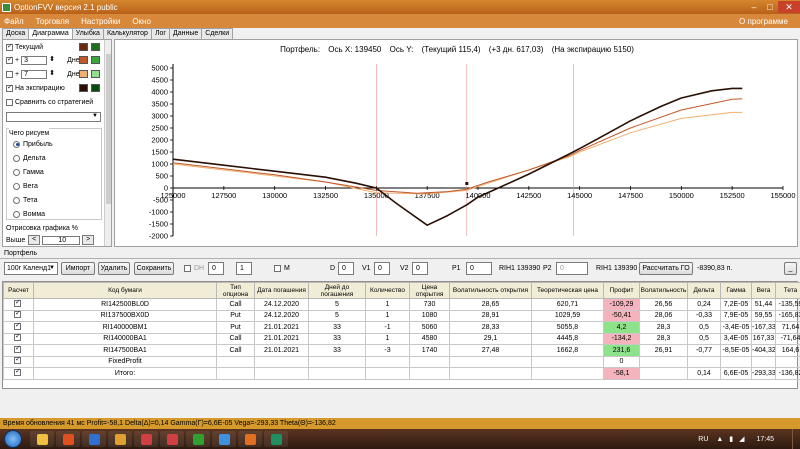  What do you see at coordinates (382, 268) in the screenshot?
I see `v1-input: 0` at bounding box center [382, 268].